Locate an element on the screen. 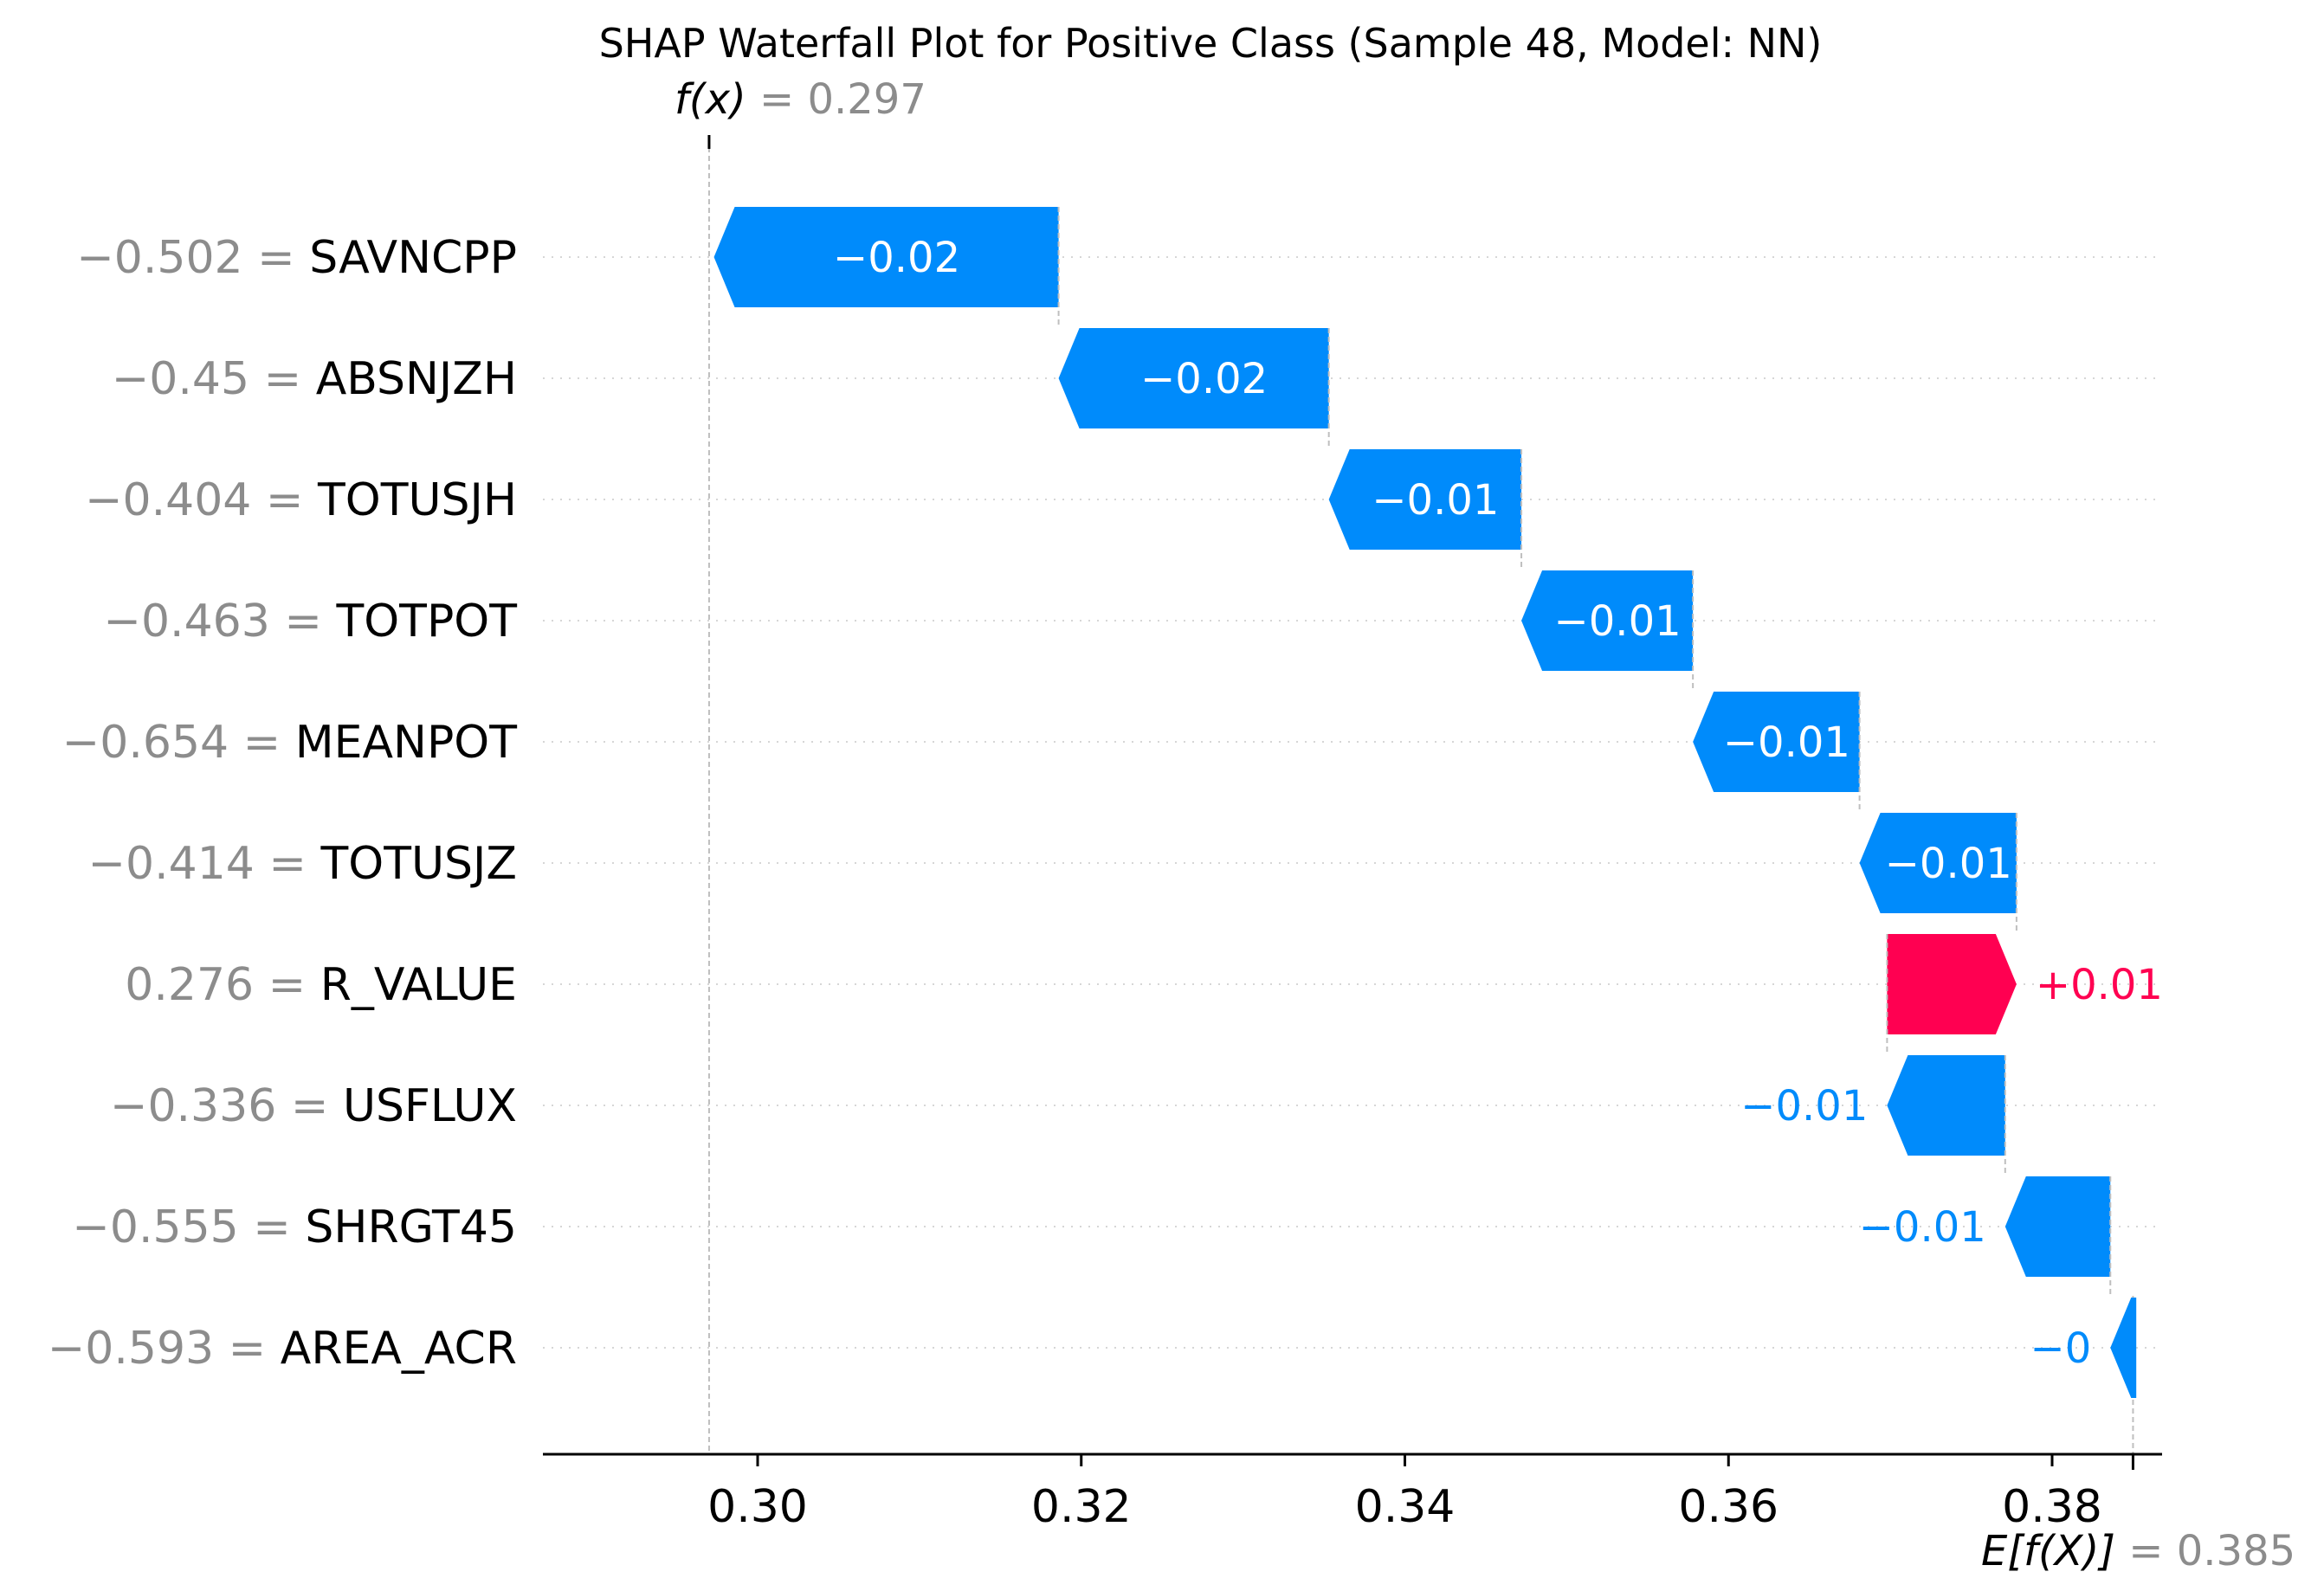  x-tick-label: 0.34 is located at coordinates (1406, 1507).